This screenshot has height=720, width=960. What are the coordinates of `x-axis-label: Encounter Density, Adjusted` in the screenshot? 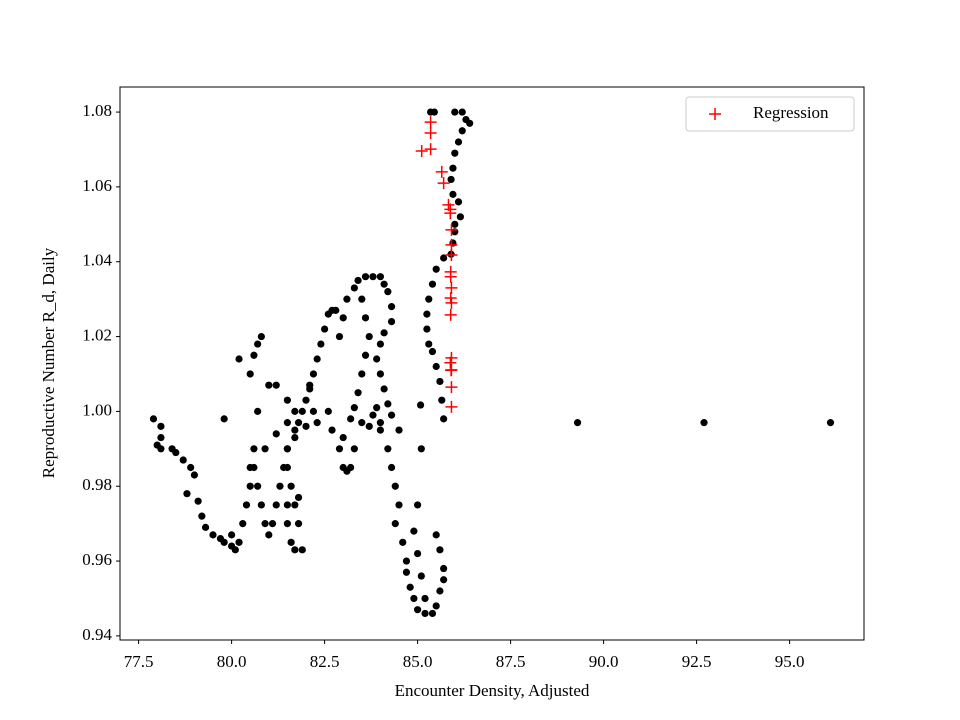 It's located at (492, 690).